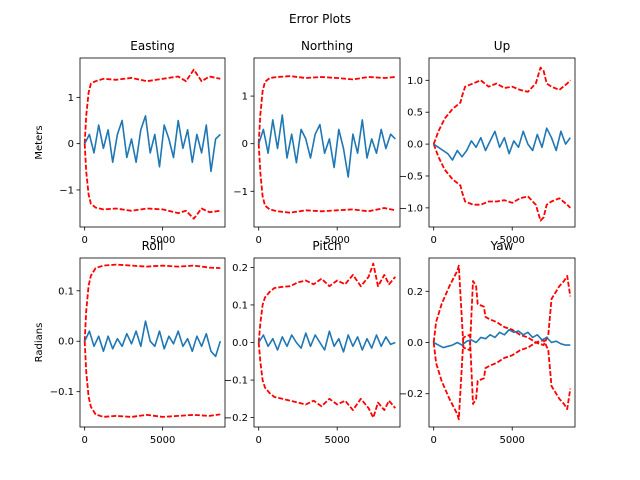 This screenshot has width=640, height=480. Describe the element at coordinates (39, 142) in the screenshot. I see `y-axis-label: Meters` at that location.